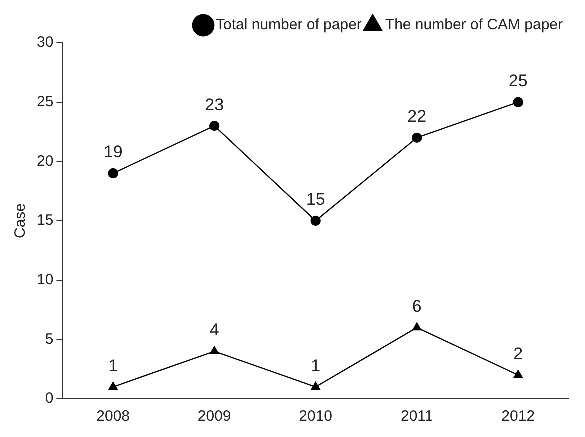  What do you see at coordinates (45, 221) in the screenshot?
I see `y-tick-label: 15` at bounding box center [45, 221].